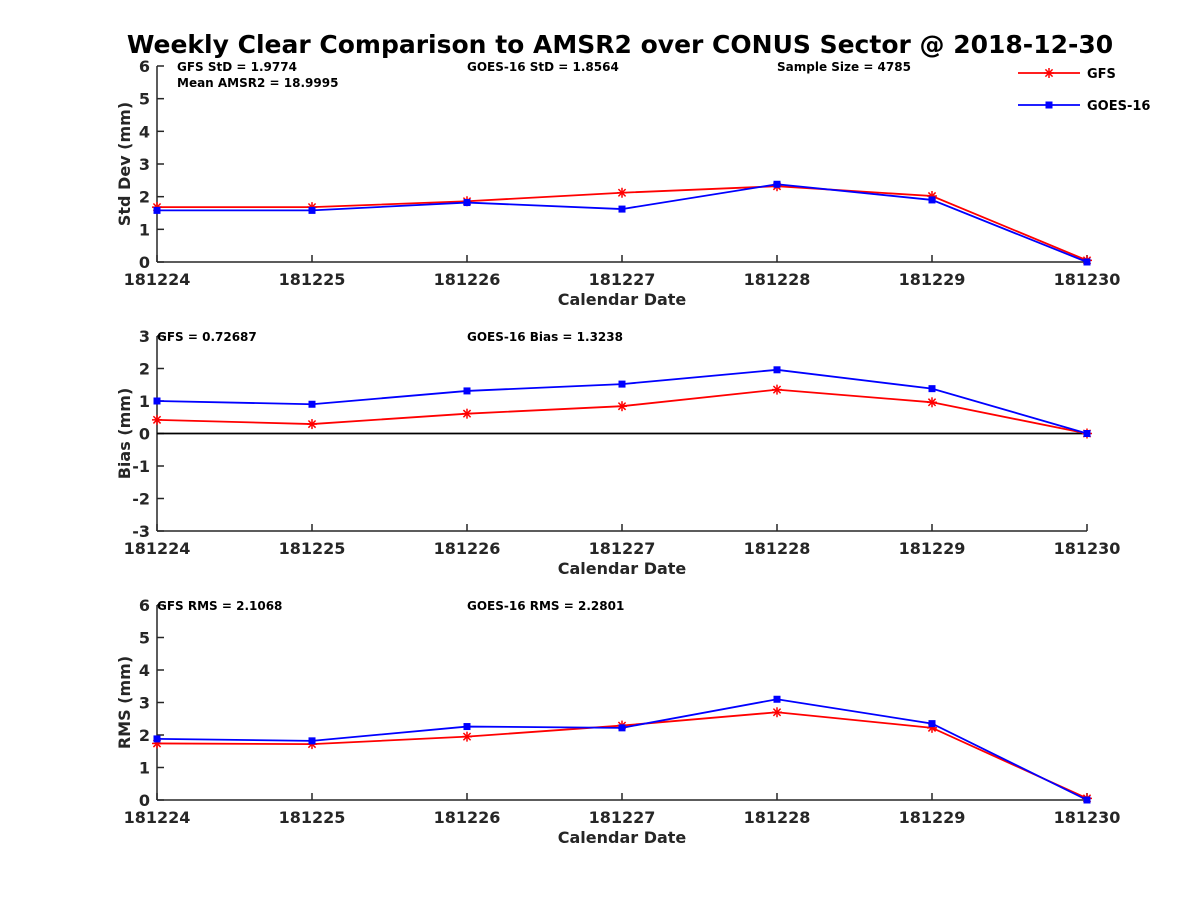 Image resolution: width=1200 pixels, height=900 pixels. Describe the element at coordinates (124, 702) in the screenshot. I see `y-axis-title: RMS (mm)` at that location.